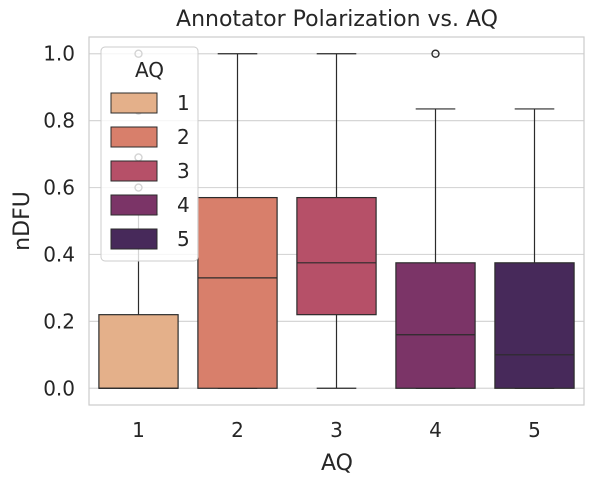  What do you see at coordinates (59, 188) in the screenshot?
I see `y-tick-label: 0.6` at bounding box center [59, 188].